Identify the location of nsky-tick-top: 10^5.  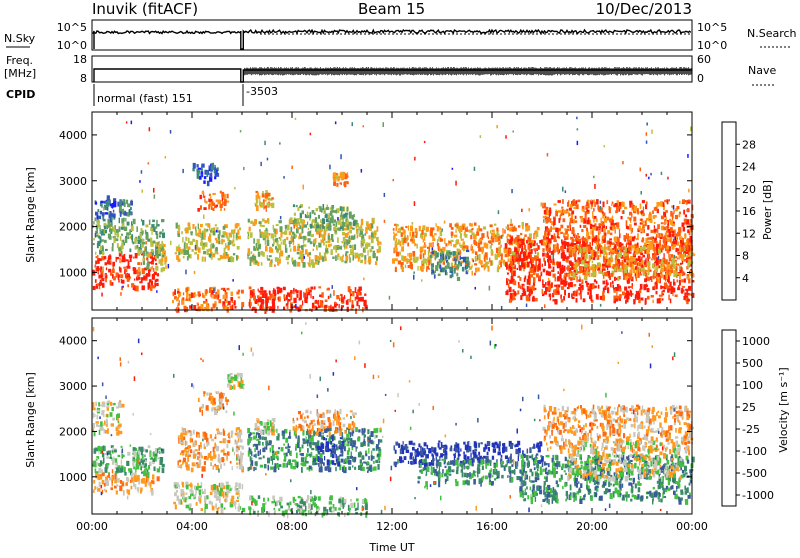
(72, 27).